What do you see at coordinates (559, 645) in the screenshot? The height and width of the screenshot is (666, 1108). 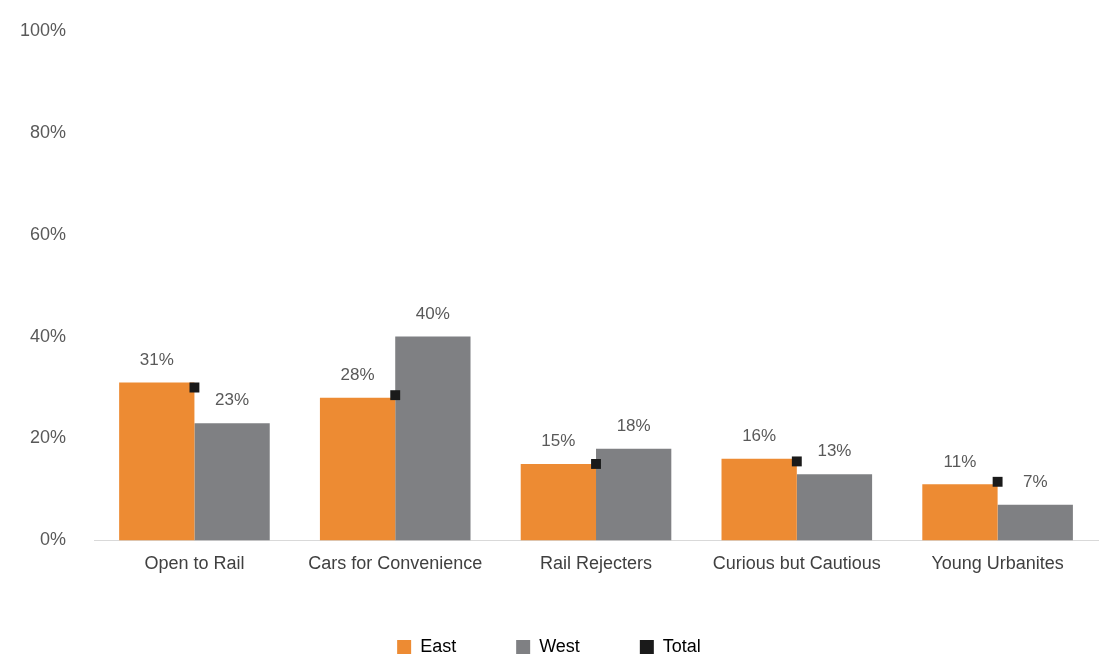 I see `legend-label: West` at bounding box center [559, 645].